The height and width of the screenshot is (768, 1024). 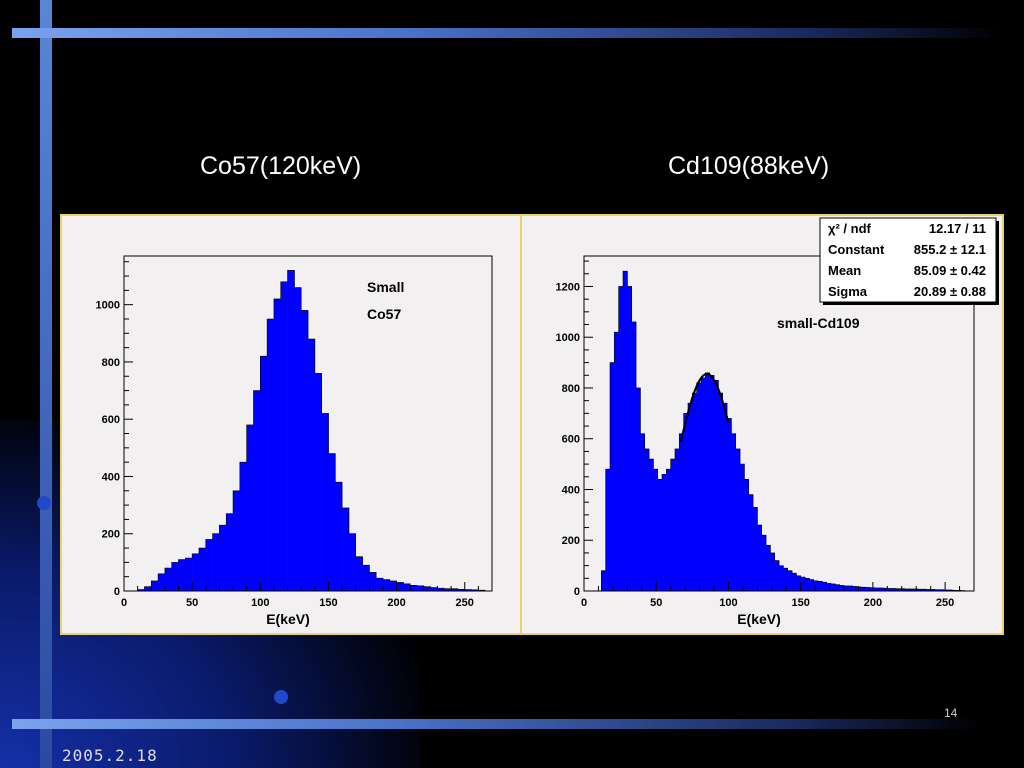 What do you see at coordinates (728, 603) in the screenshot?
I see `x-tick-label: 100` at bounding box center [728, 603].